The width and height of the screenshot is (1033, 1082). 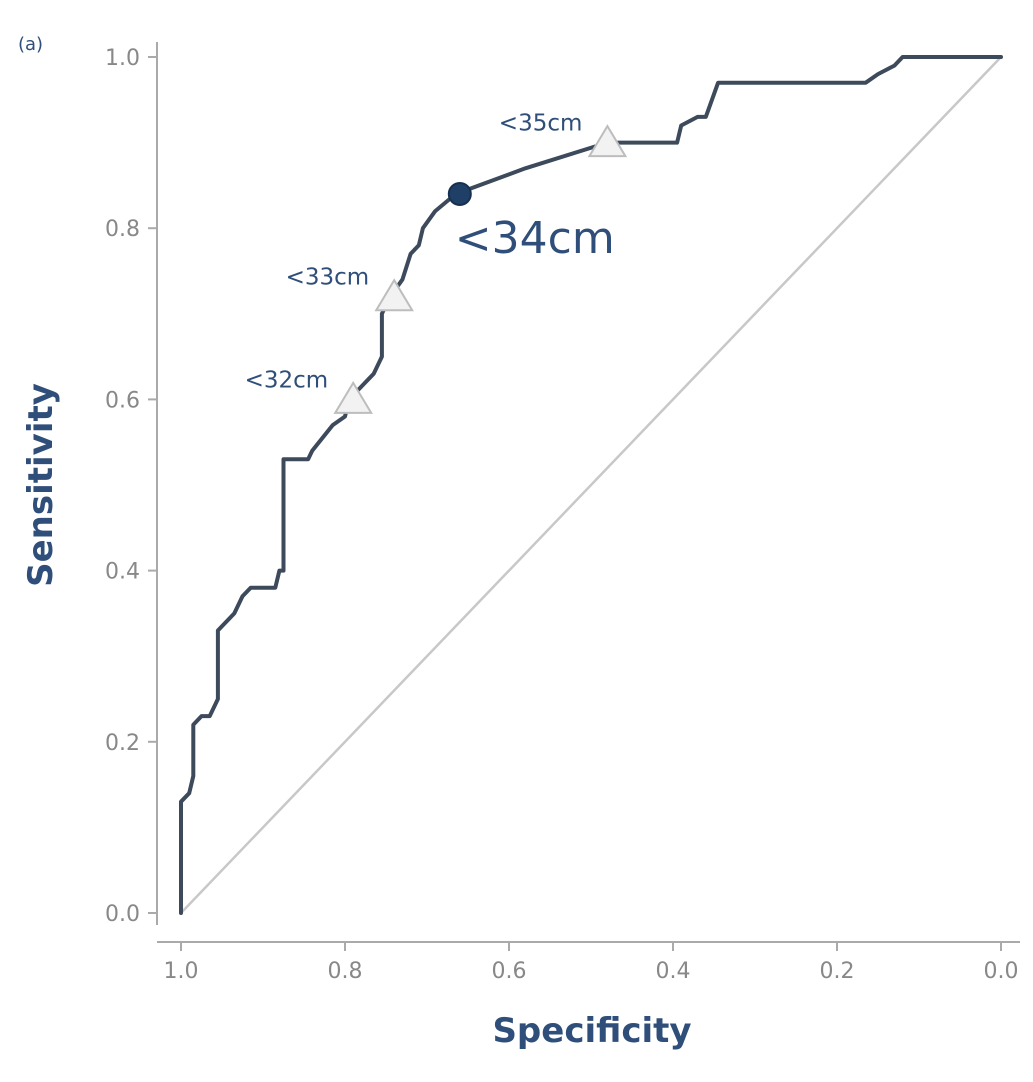 What do you see at coordinates (837, 971) in the screenshot?
I see `x-tick-label: 0.2` at bounding box center [837, 971].